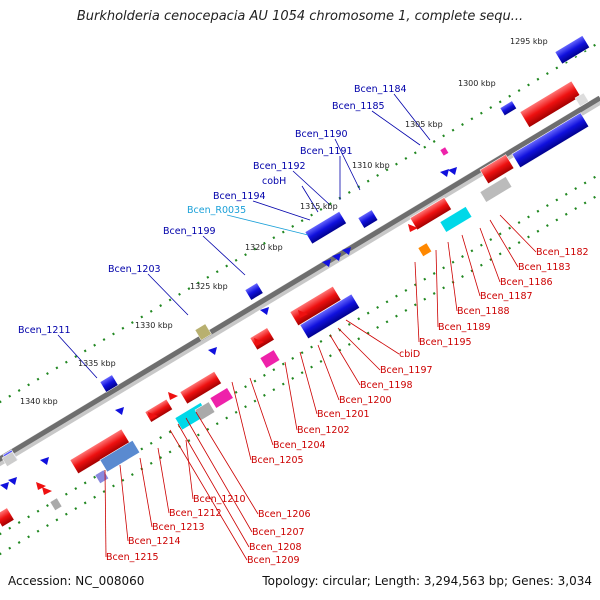 The height and width of the screenshot is (600, 600). Describe the element at coordinates (464, 327) in the screenshot. I see `gene-label: Bcen_1189` at that location.